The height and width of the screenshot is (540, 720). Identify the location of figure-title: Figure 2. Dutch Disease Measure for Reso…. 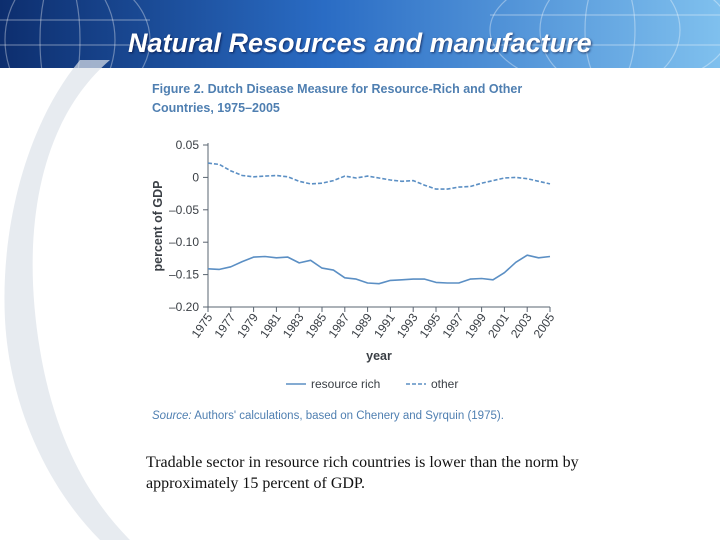
(337, 98).